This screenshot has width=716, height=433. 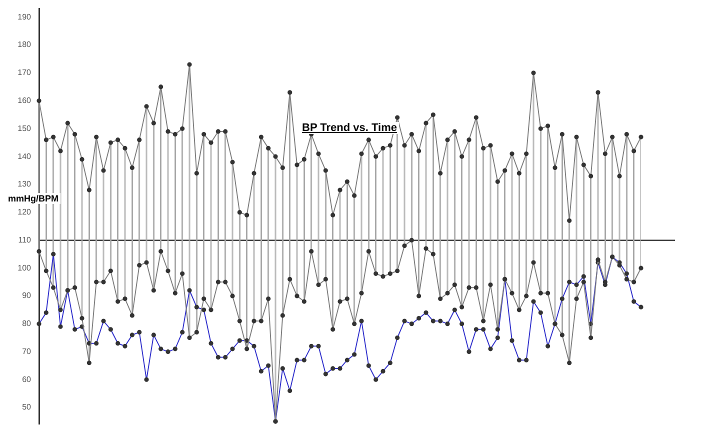 What do you see at coordinates (25, 101) in the screenshot?
I see `y-tick-label: 160` at bounding box center [25, 101].